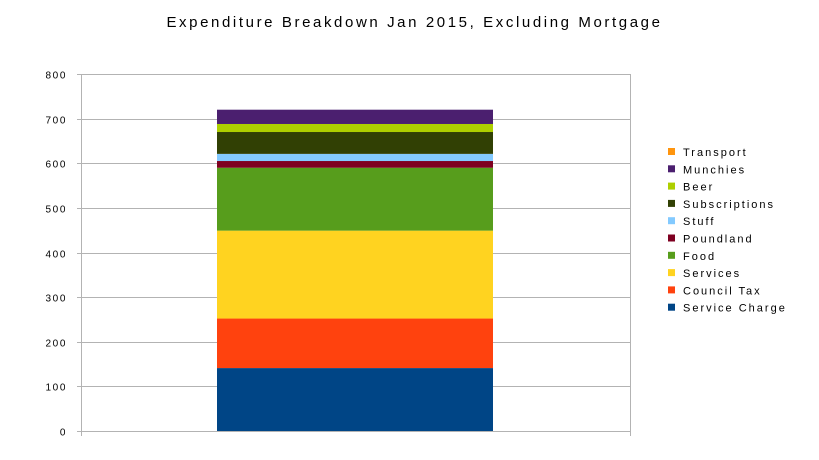 This screenshot has width=819, height=460. What do you see at coordinates (57, 121) in the screenshot?
I see `y-tick-label-700: 700` at bounding box center [57, 121].